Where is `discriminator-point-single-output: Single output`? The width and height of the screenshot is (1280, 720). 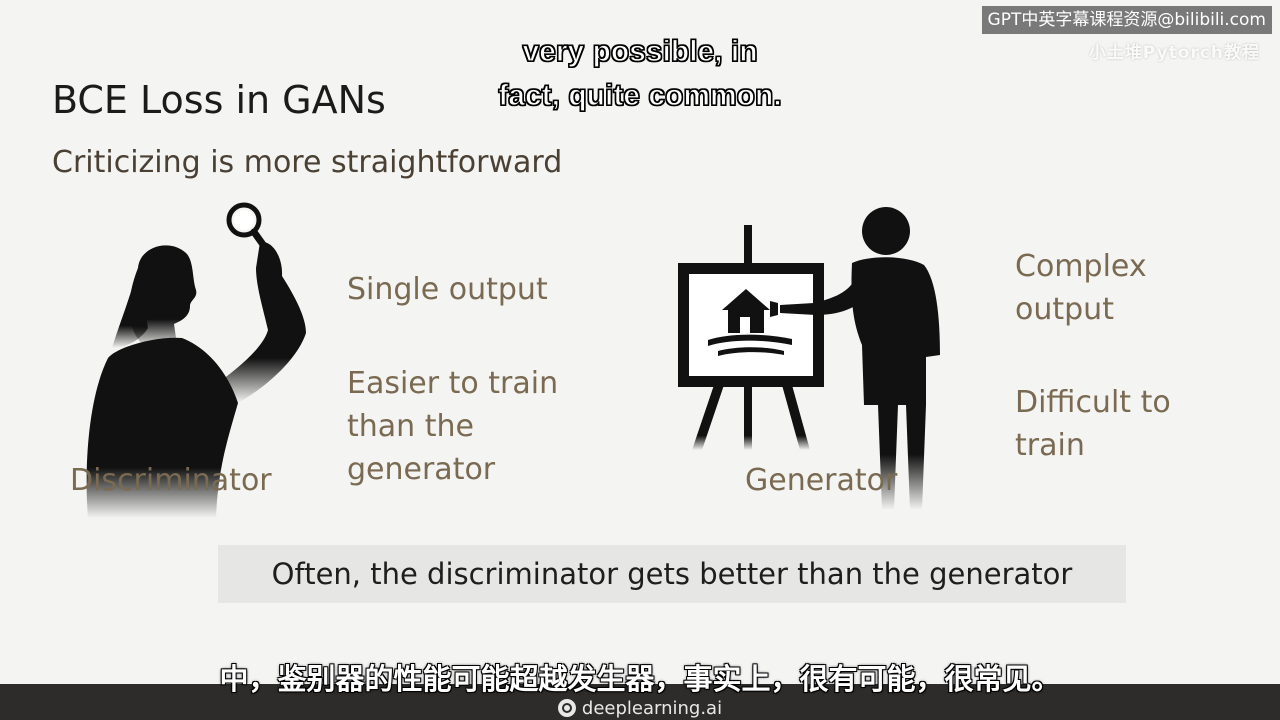 discriminator-point-single-output: Single output is located at coordinates (447, 289).